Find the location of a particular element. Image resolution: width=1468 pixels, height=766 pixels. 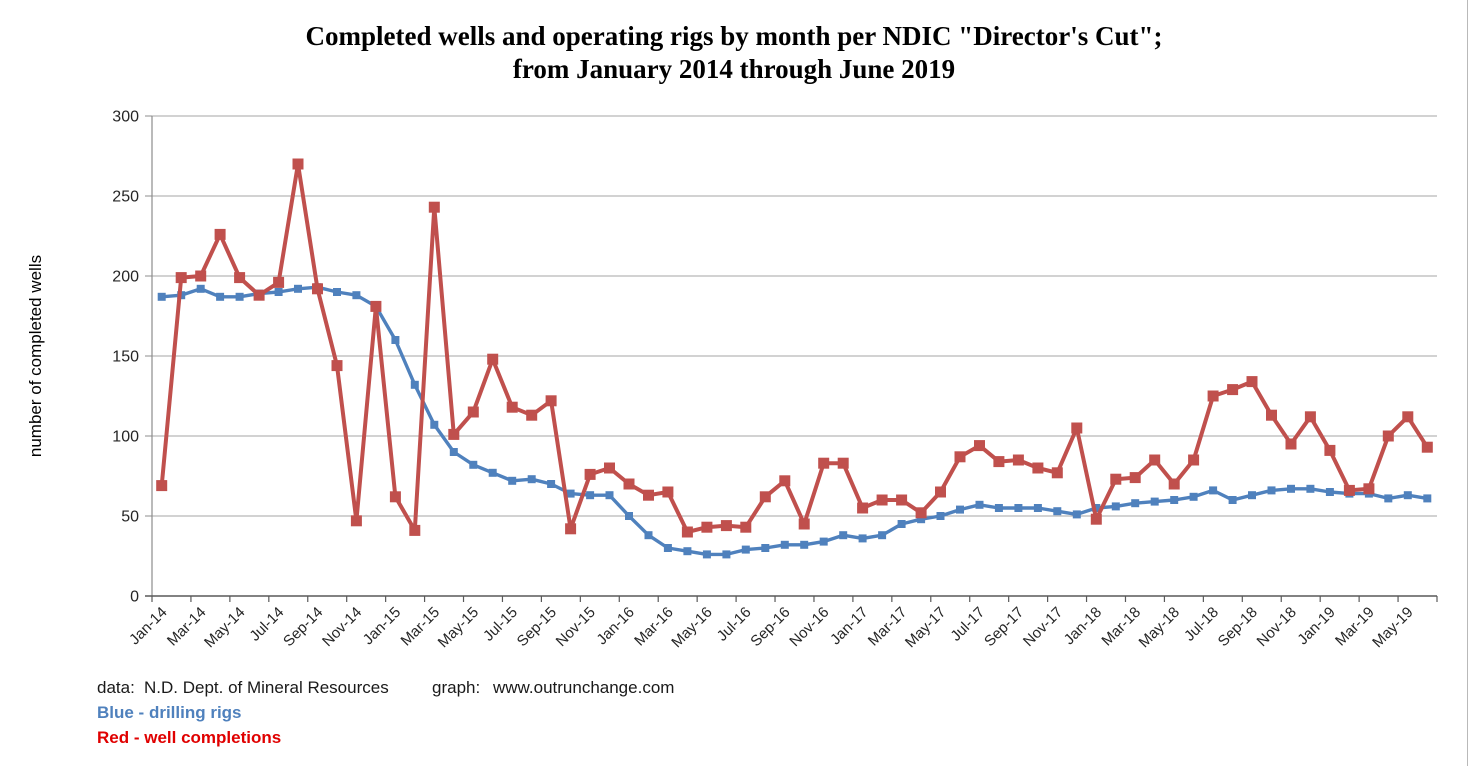

x-tick-label: May-19 is located at coordinates (1392, 627).